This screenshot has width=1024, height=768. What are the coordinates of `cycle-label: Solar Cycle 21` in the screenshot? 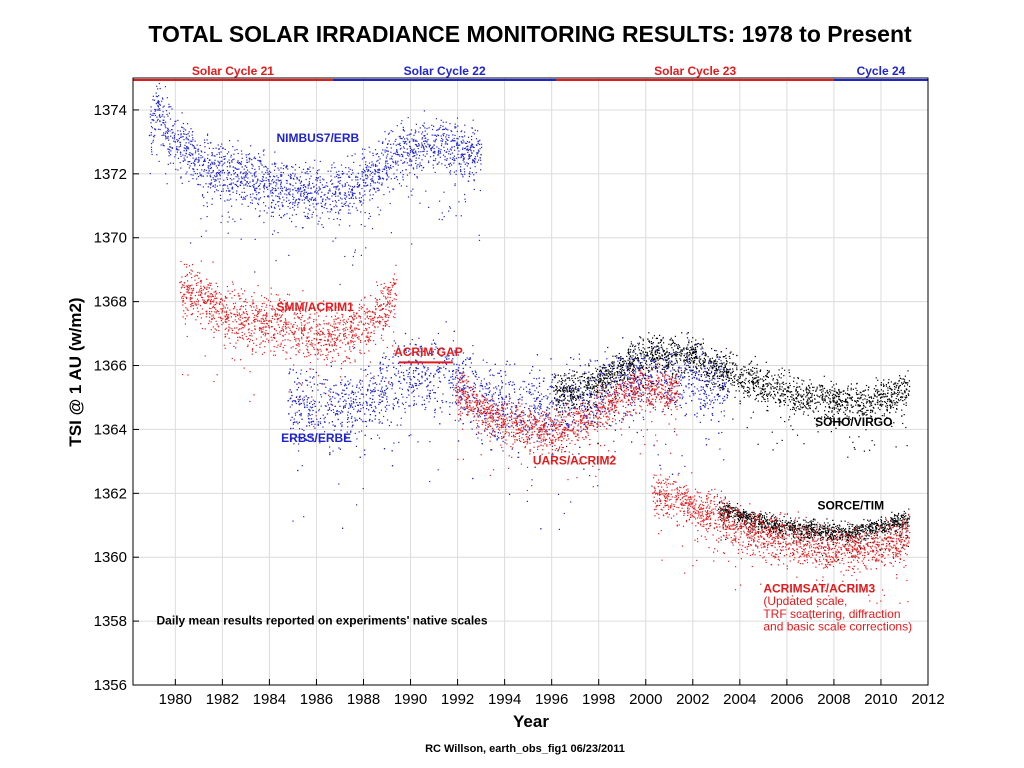 It's located at (233, 71).